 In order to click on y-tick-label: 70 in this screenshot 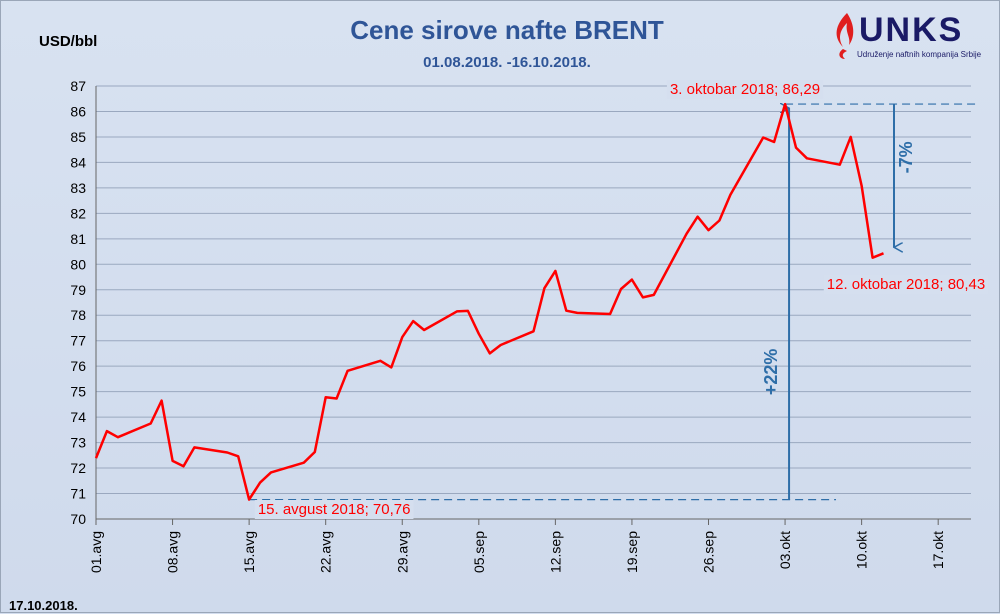, I will do `click(78, 519)`.